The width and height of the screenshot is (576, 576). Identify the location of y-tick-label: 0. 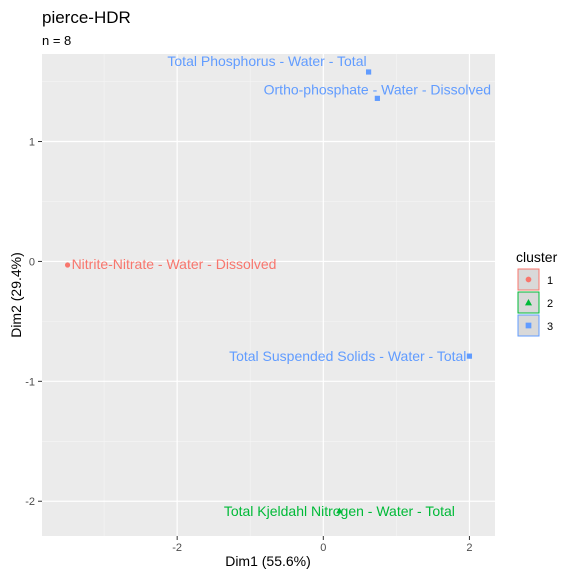
(32, 262).